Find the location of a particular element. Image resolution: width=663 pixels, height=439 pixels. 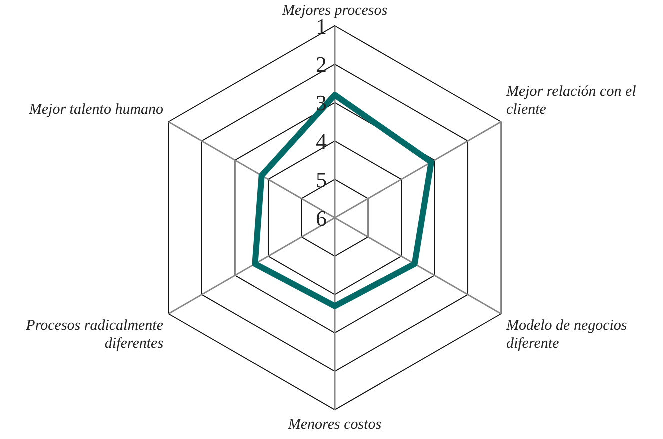

spoke-label: Modelo de negocios diferente is located at coordinates (566, 335).